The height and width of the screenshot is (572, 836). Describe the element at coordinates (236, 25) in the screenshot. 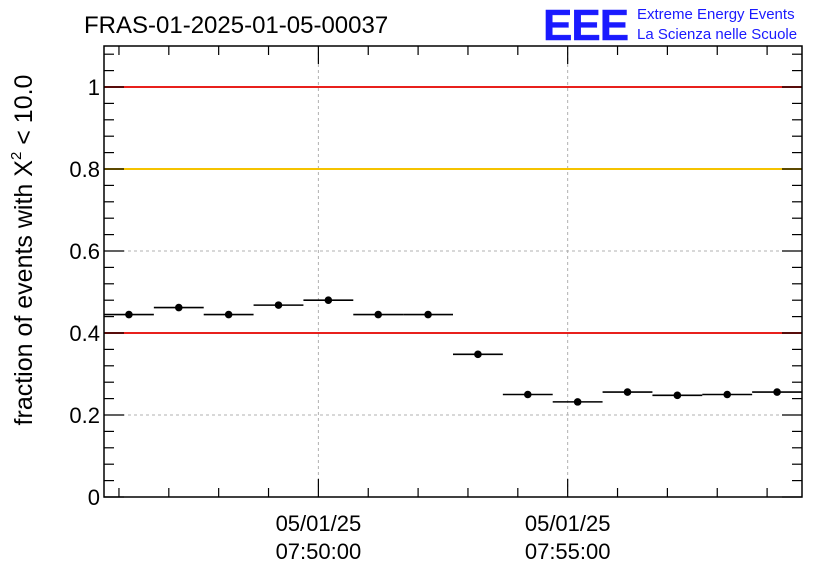

I see `chart-title: FRAS-01-2025-01-05-00037` at that location.